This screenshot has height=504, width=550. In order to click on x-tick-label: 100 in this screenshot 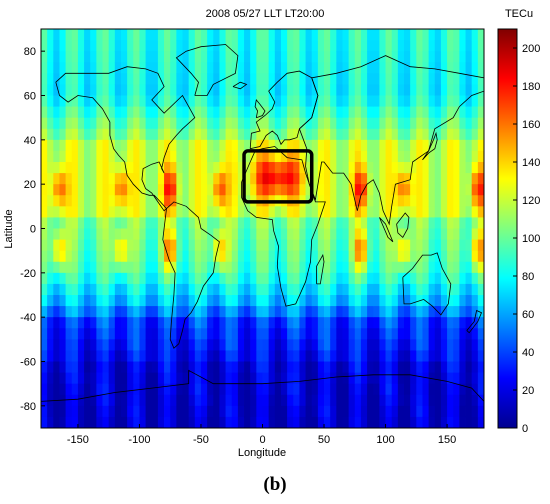, I will do `click(385, 440)`.